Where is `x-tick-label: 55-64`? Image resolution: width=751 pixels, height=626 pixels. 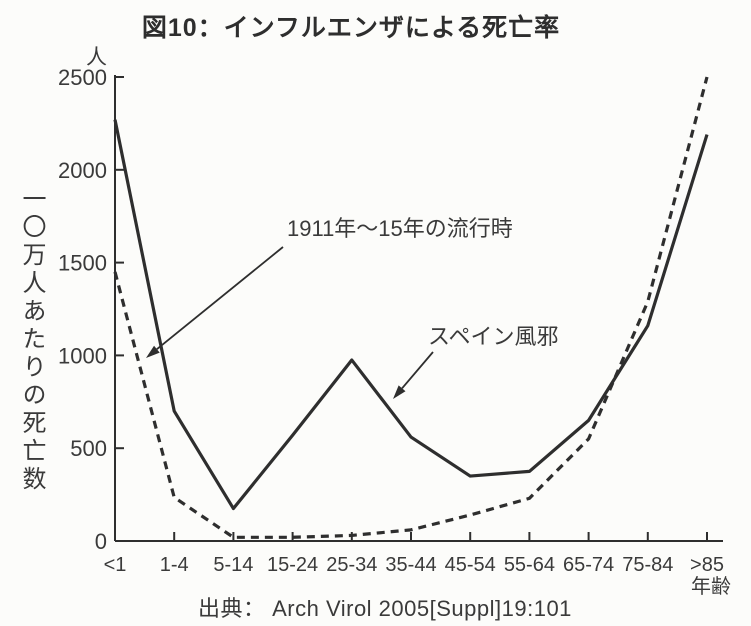
x-tick-label: 55-64 is located at coordinates (529, 565).